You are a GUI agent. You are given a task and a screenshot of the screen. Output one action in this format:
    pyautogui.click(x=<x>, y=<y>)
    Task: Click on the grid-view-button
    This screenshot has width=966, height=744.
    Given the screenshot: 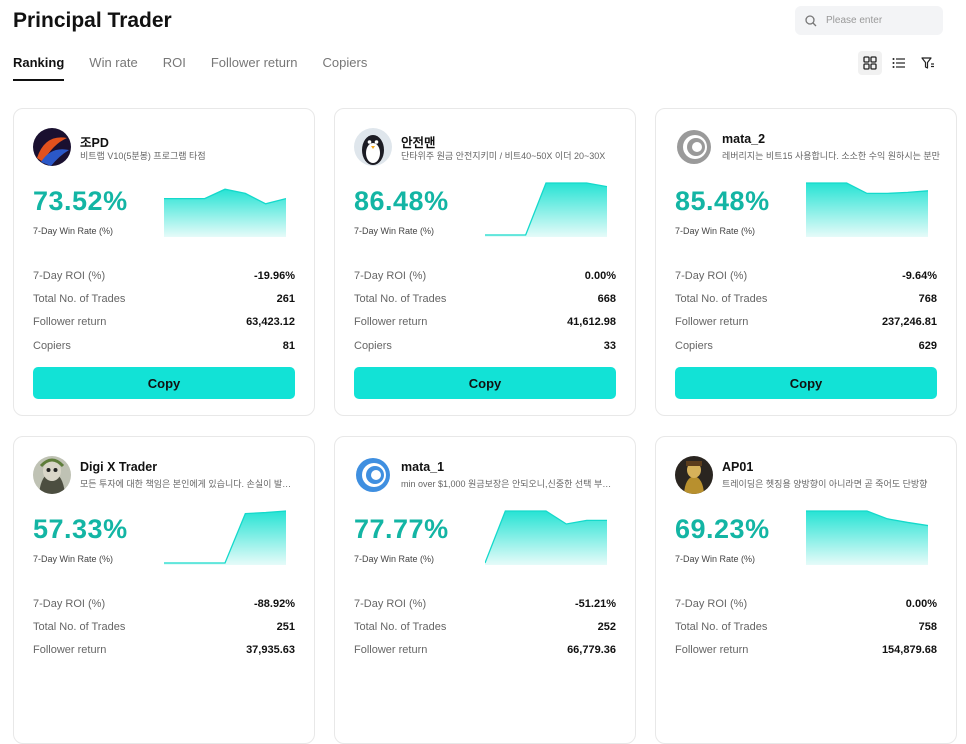 What is the action you would take?
    pyautogui.click(x=870, y=63)
    